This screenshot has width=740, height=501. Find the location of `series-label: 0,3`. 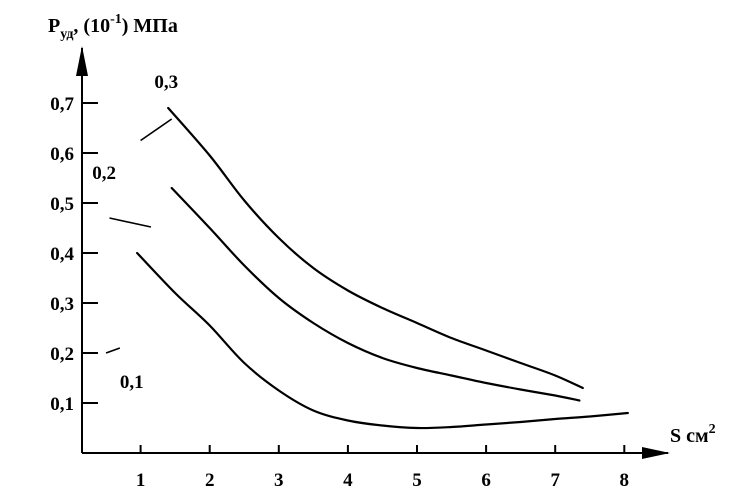

series-label: 0,3 is located at coordinates (166, 82).